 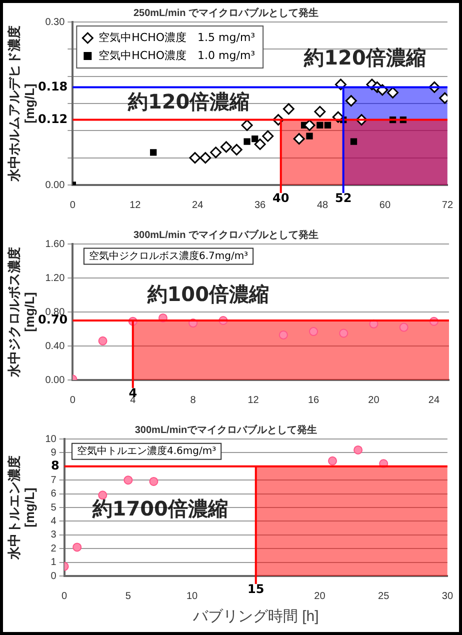 I want to click on chart-title: 300mL/minでマイクロバブルとして発生, so click(x=226, y=430).